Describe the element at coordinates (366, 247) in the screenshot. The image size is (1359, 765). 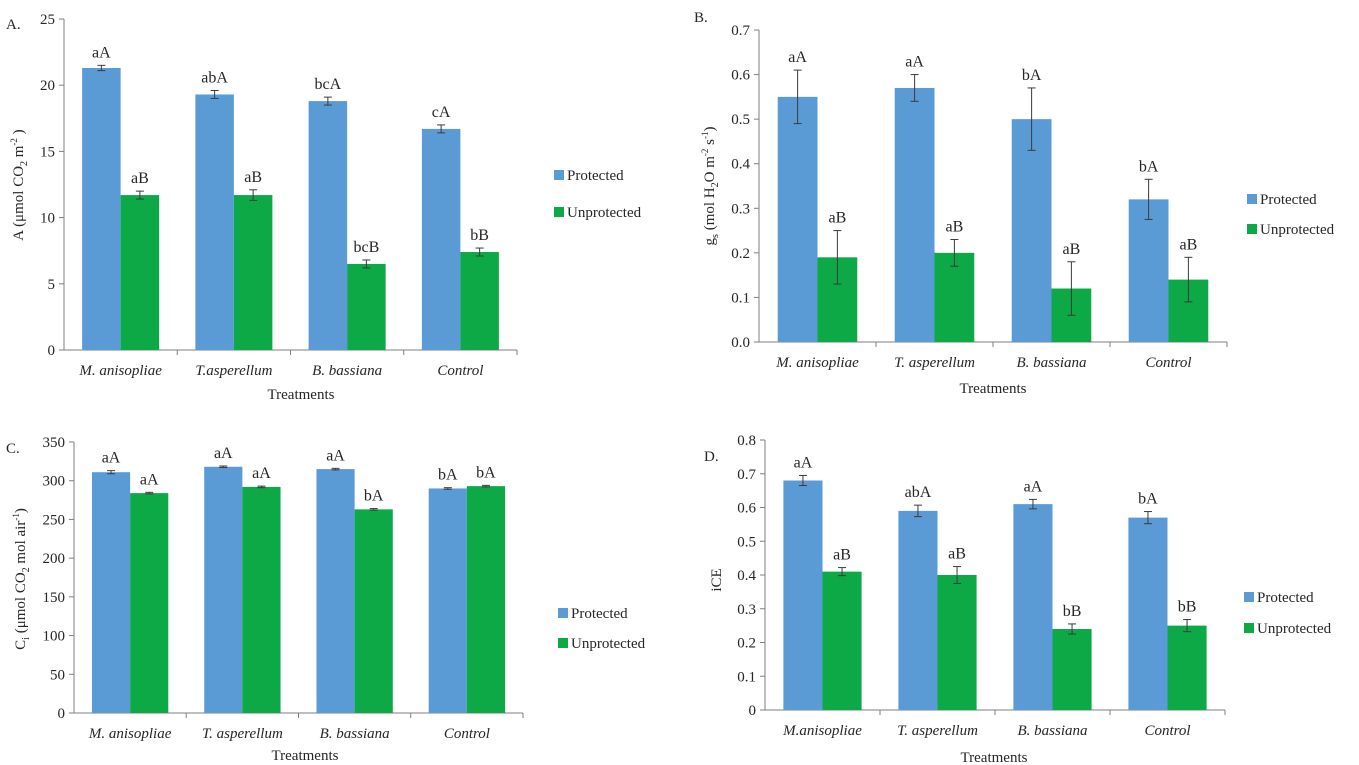
I see `significance-label: bcB` at that location.